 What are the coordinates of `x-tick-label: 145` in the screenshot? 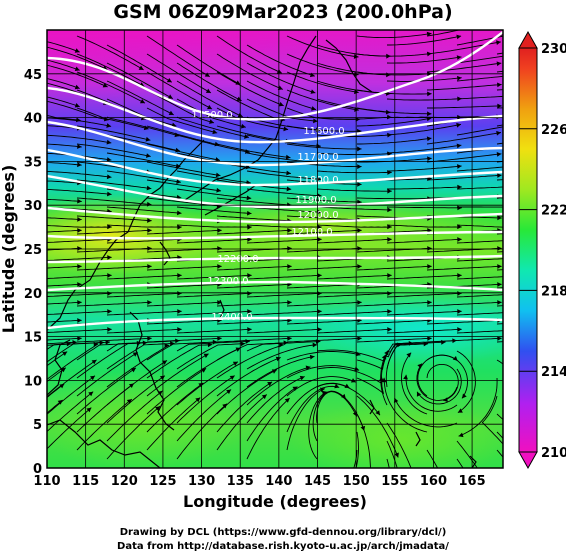 It's located at (317, 481).